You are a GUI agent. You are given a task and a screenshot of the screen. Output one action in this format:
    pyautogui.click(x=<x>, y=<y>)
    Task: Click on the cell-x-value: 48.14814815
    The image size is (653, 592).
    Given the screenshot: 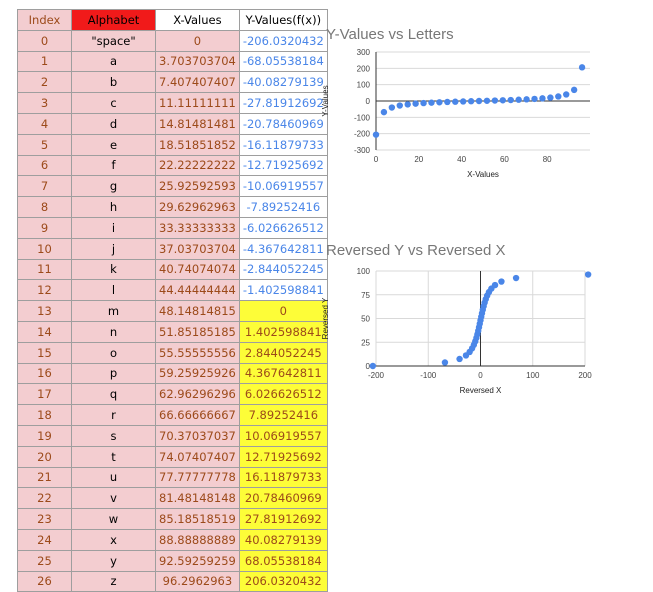 What is the action you would take?
    pyautogui.click(x=197, y=311)
    